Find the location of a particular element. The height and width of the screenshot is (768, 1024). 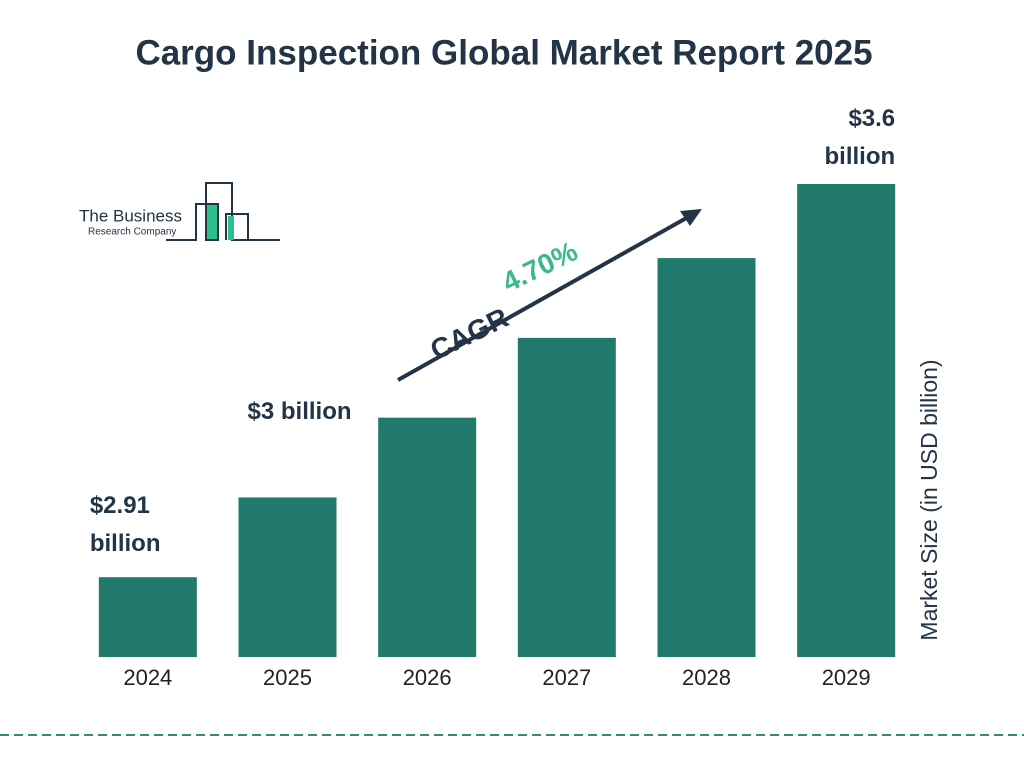

cagr-arrow is located at coordinates (544, 298).